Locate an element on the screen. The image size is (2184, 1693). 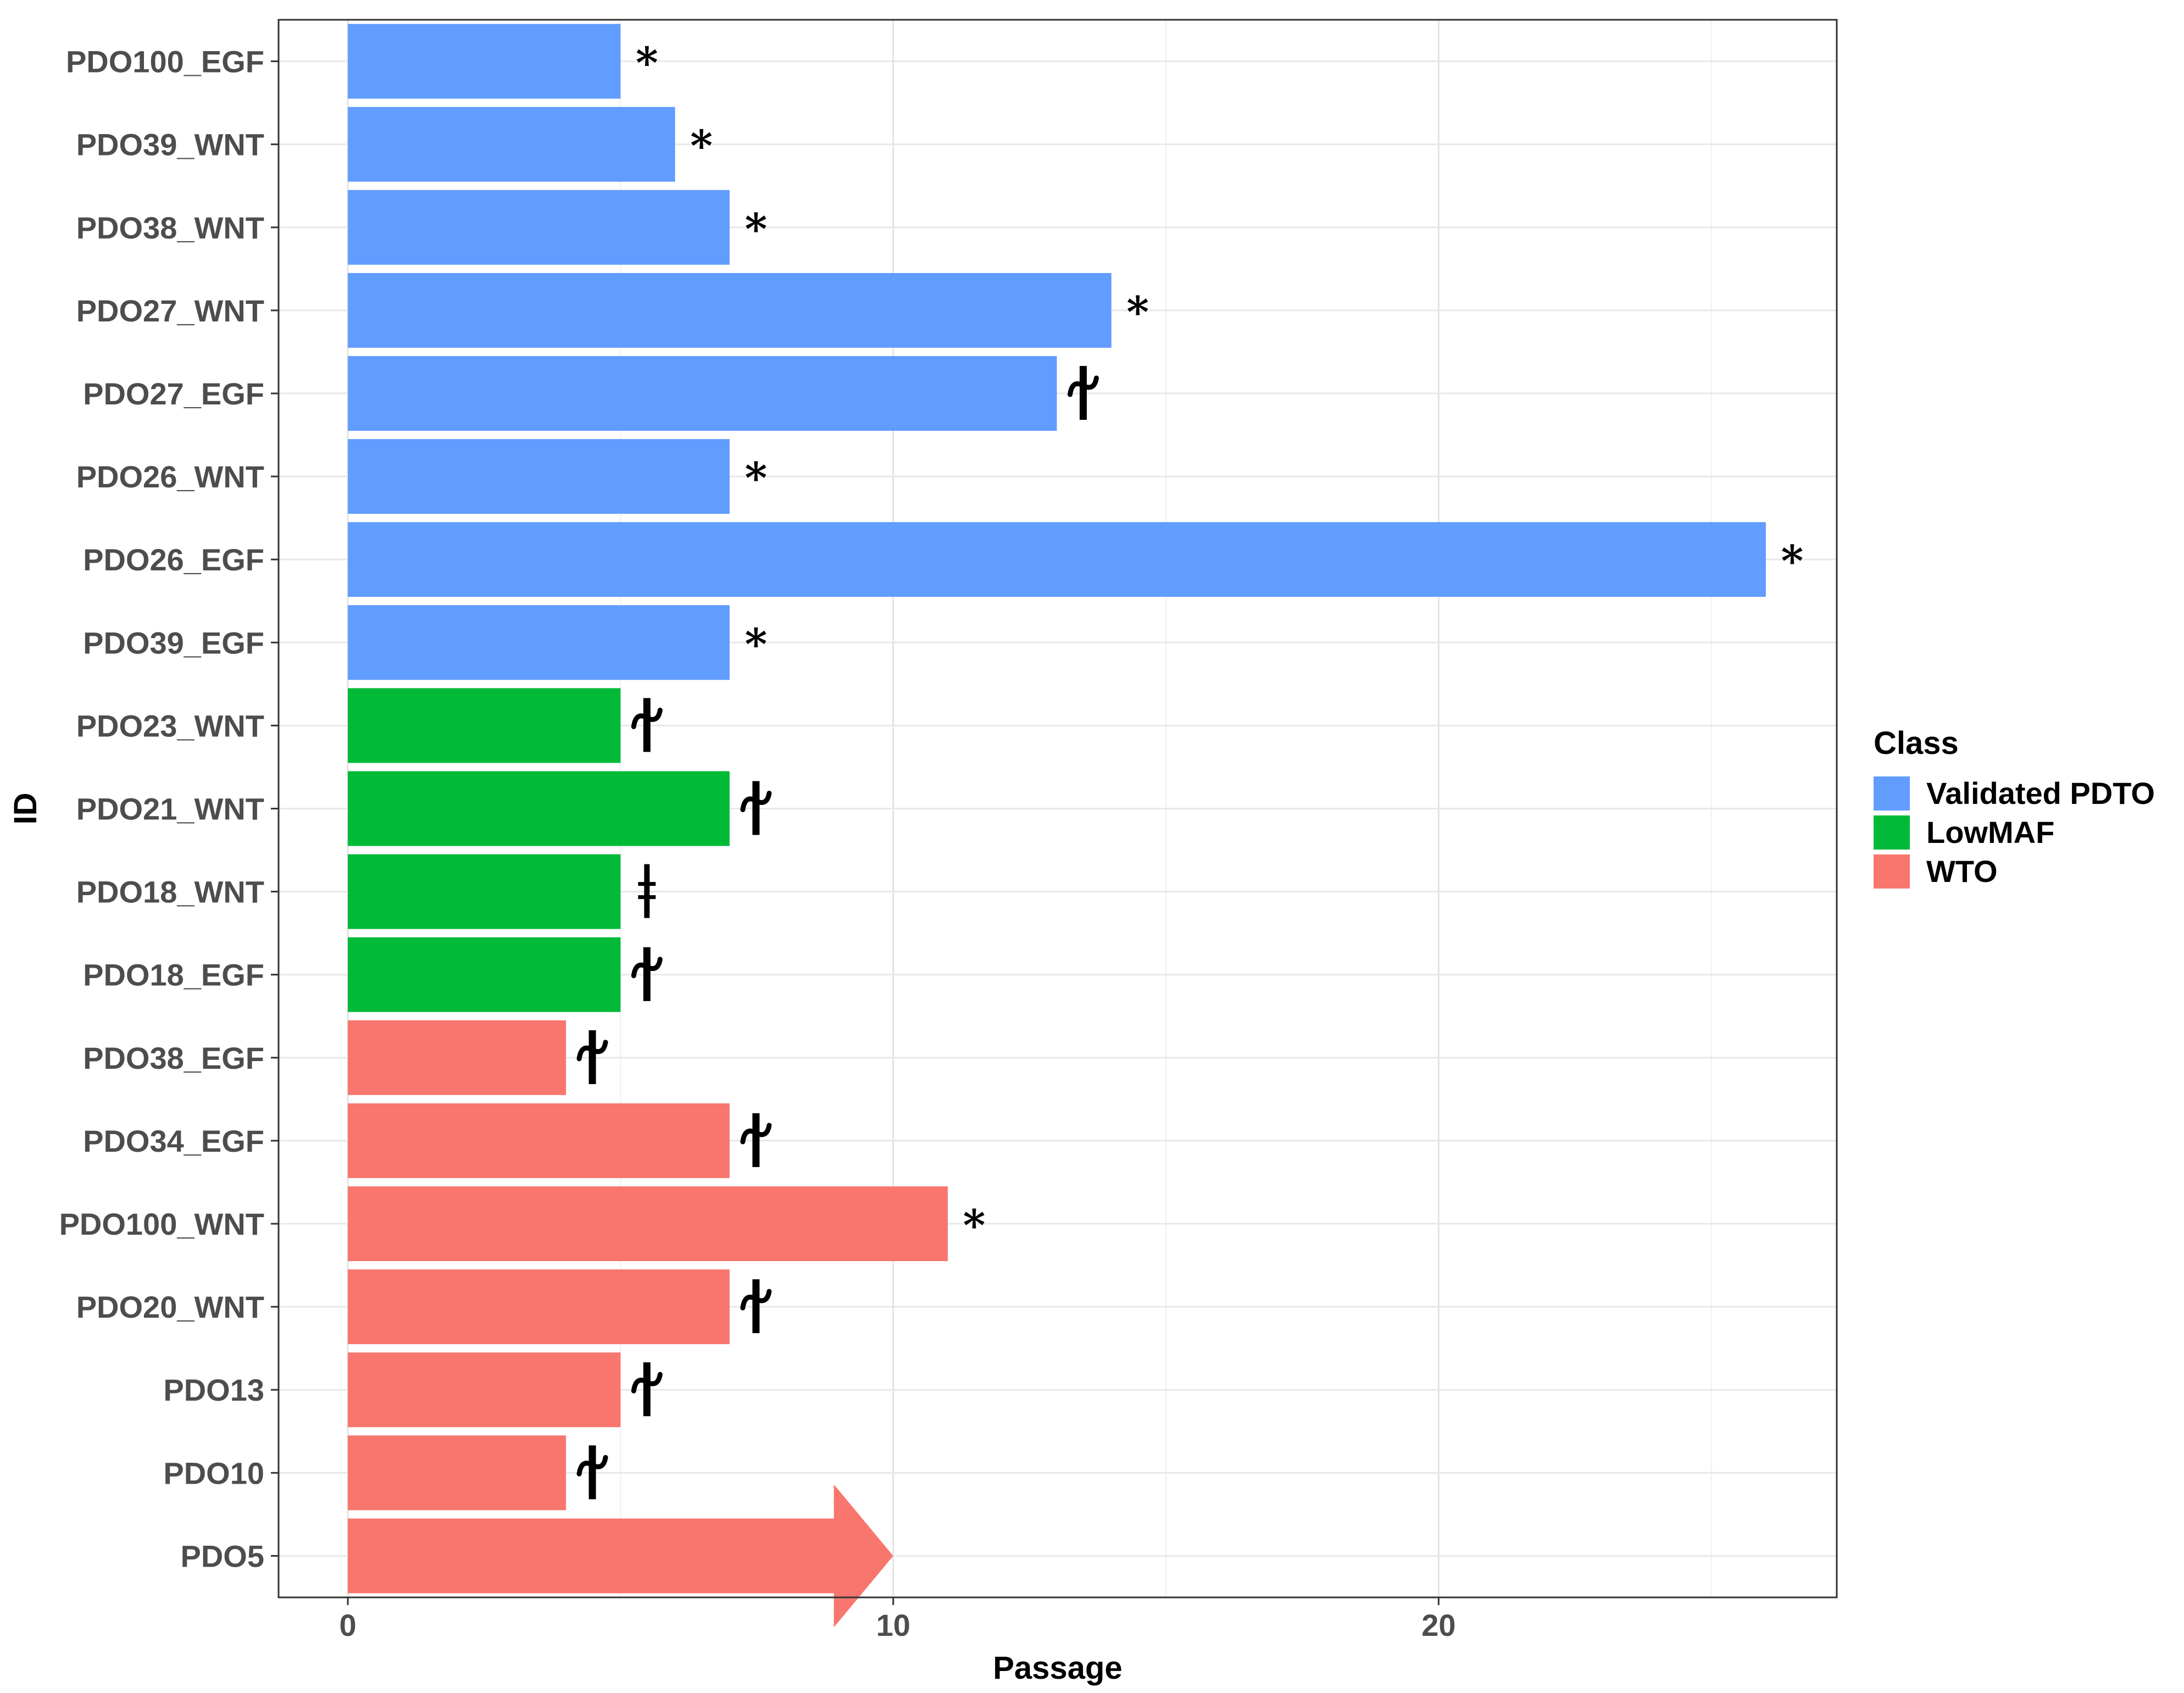
bar-pdo26-egf is located at coordinates (1057, 559).